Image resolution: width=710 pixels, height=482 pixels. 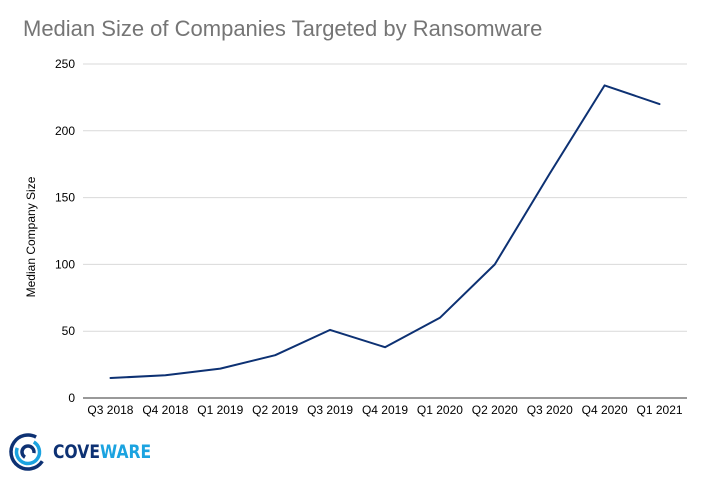 What do you see at coordinates (71, 398) in the screenshot?
I see `y-tick-label: 0` at bounding box center [71, 398].